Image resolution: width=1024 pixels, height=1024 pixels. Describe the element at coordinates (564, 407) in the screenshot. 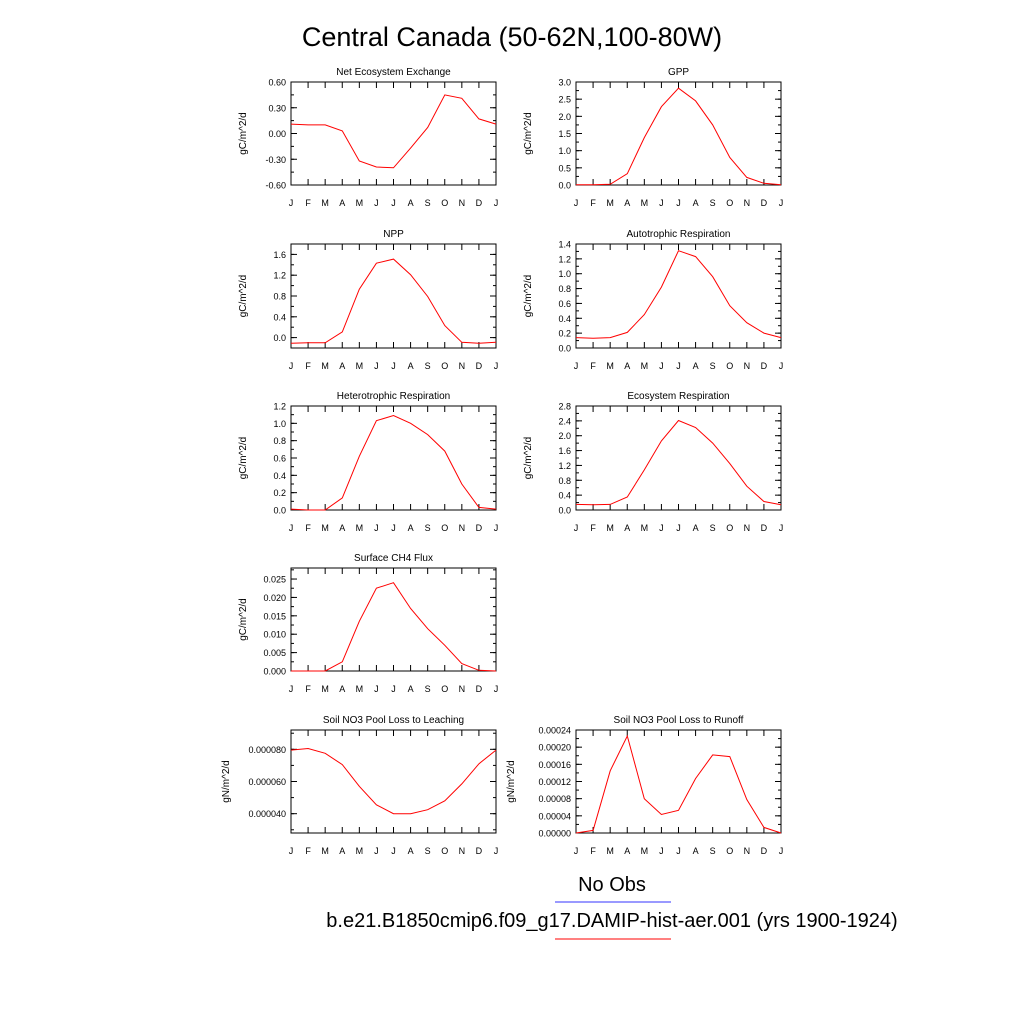

I see `y-tick-label: 2.8` at that location.